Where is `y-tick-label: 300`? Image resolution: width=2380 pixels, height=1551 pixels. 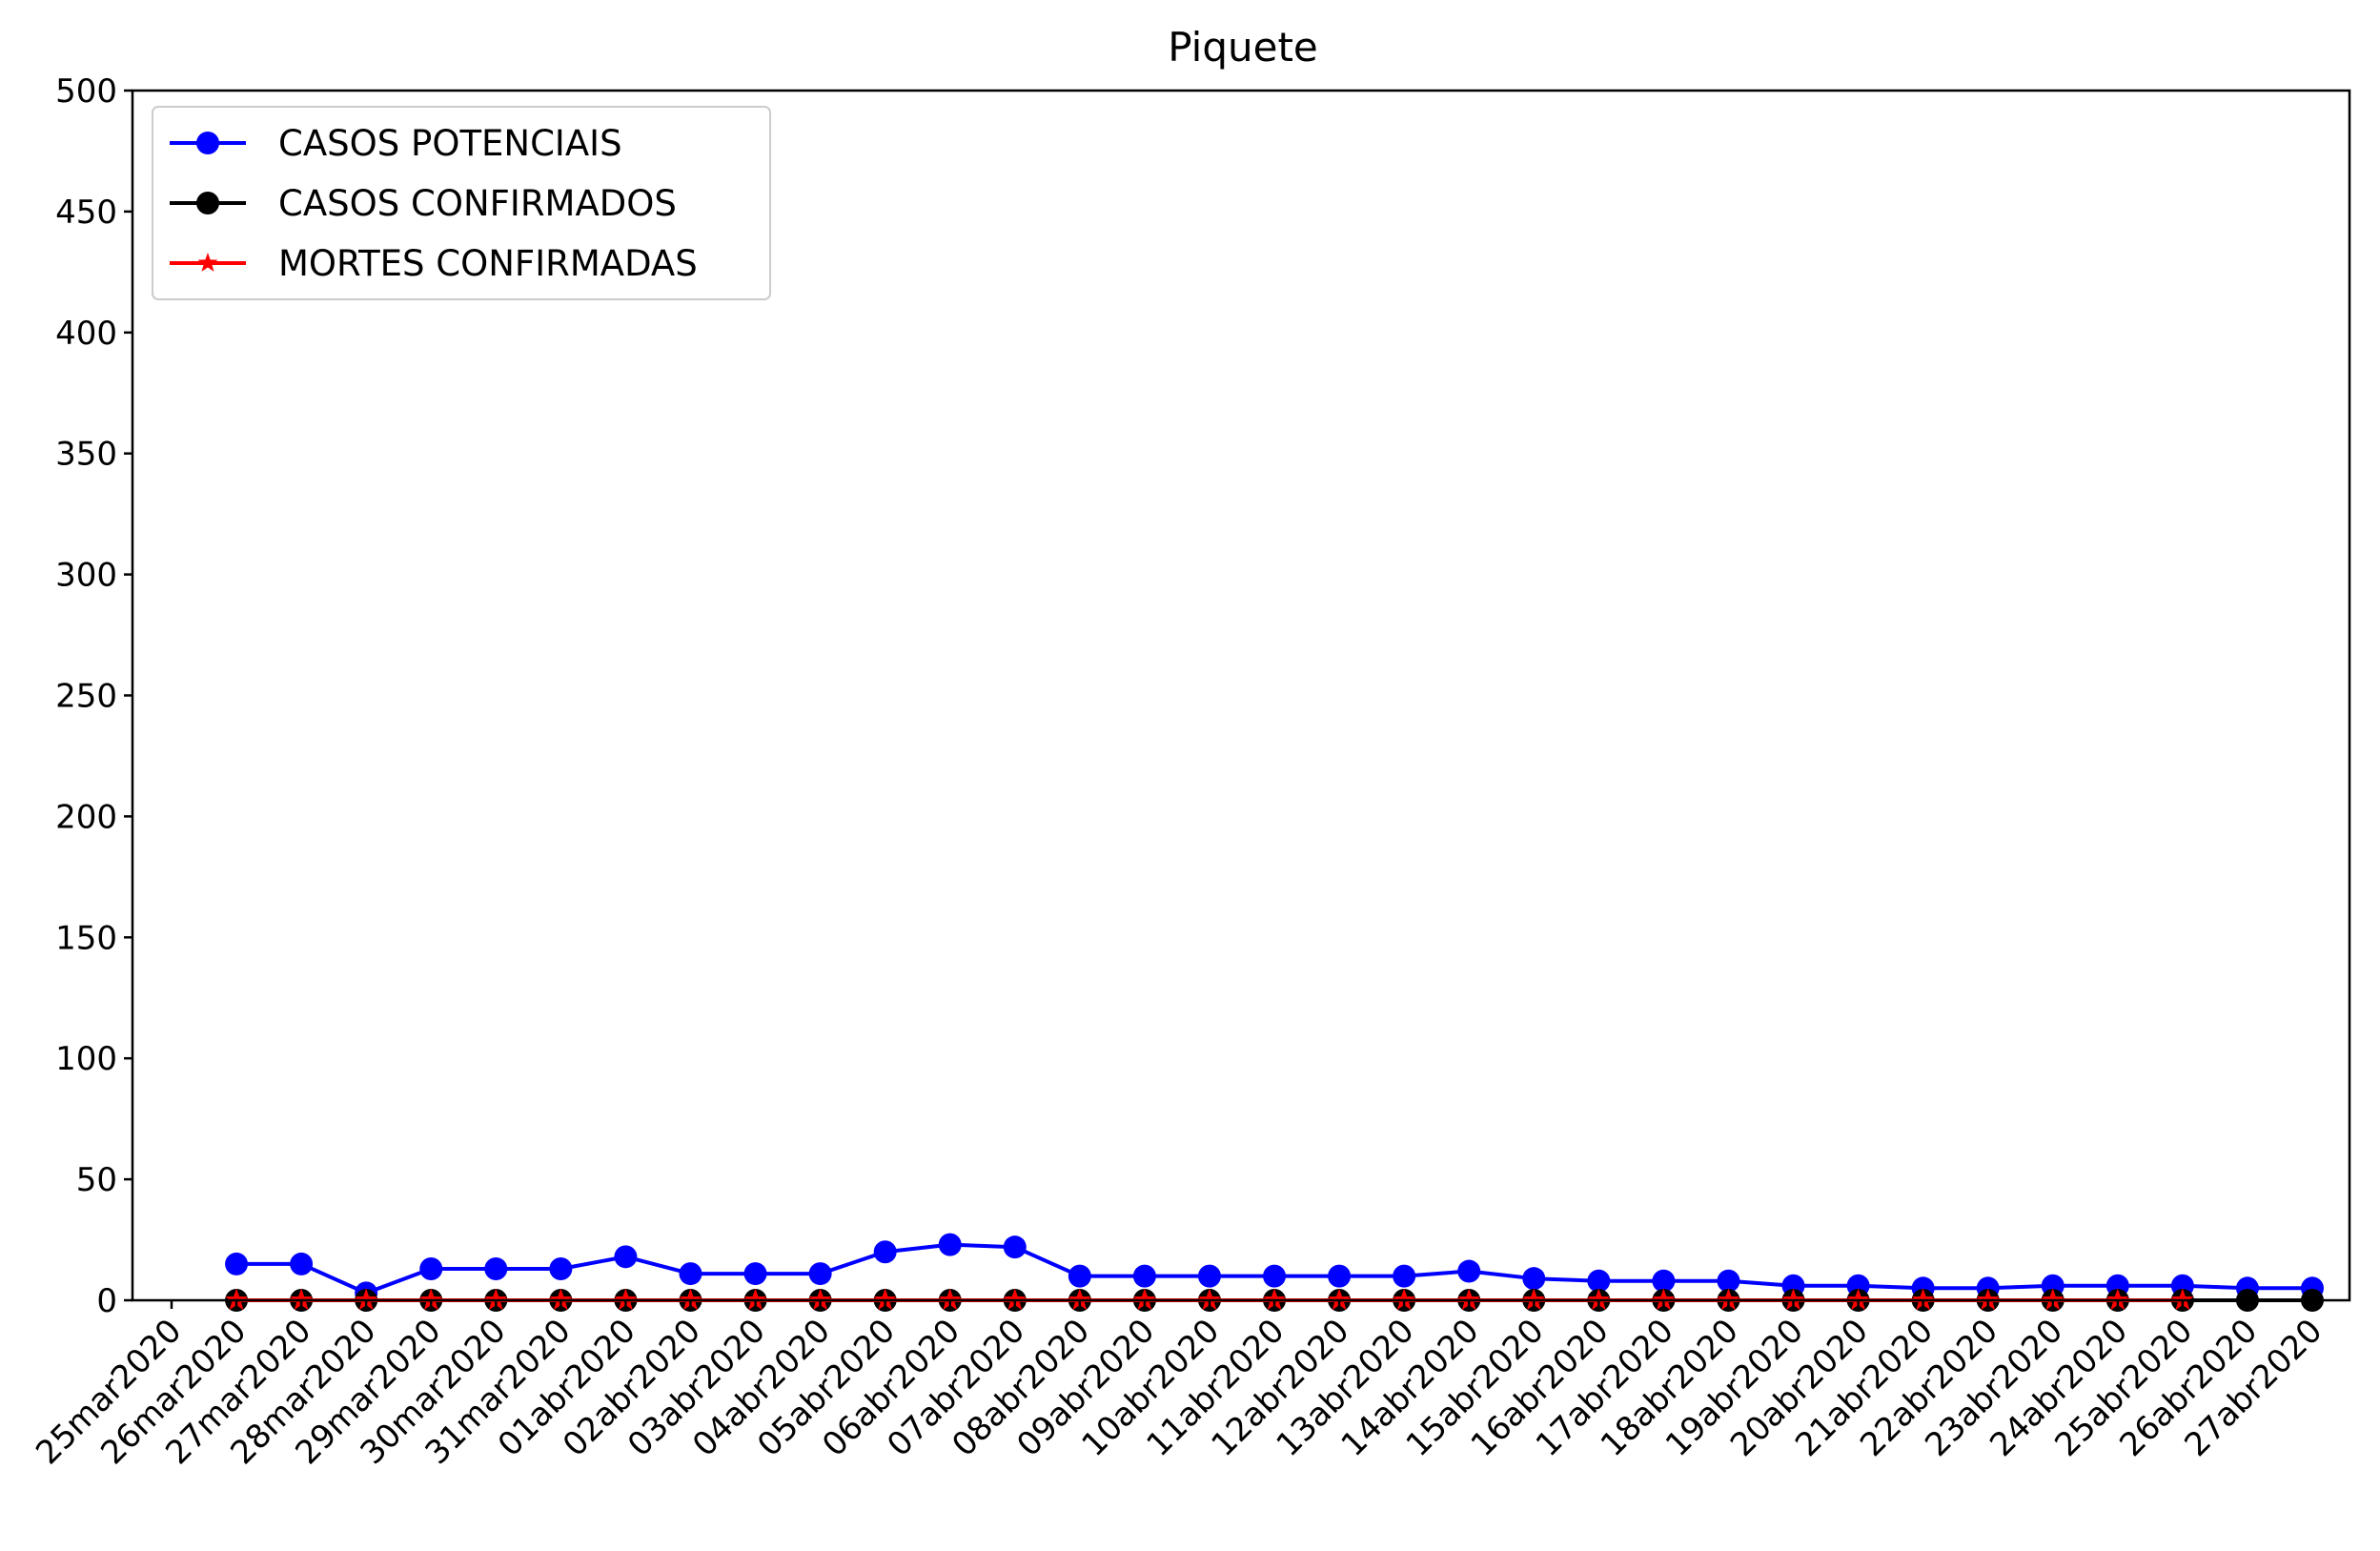
y-tick-label: 300 is located at coordinates (86, 576).